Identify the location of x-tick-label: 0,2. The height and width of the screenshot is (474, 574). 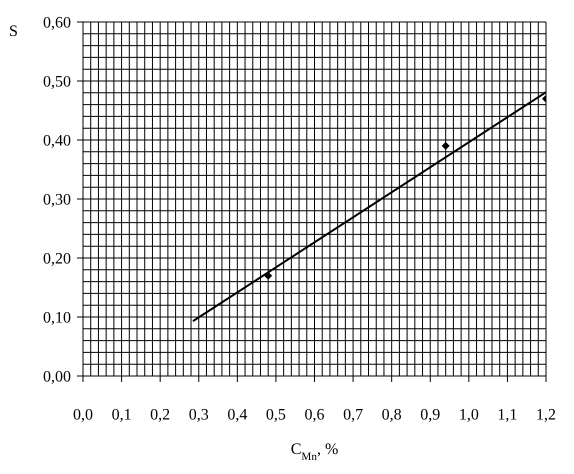
(160, 415).